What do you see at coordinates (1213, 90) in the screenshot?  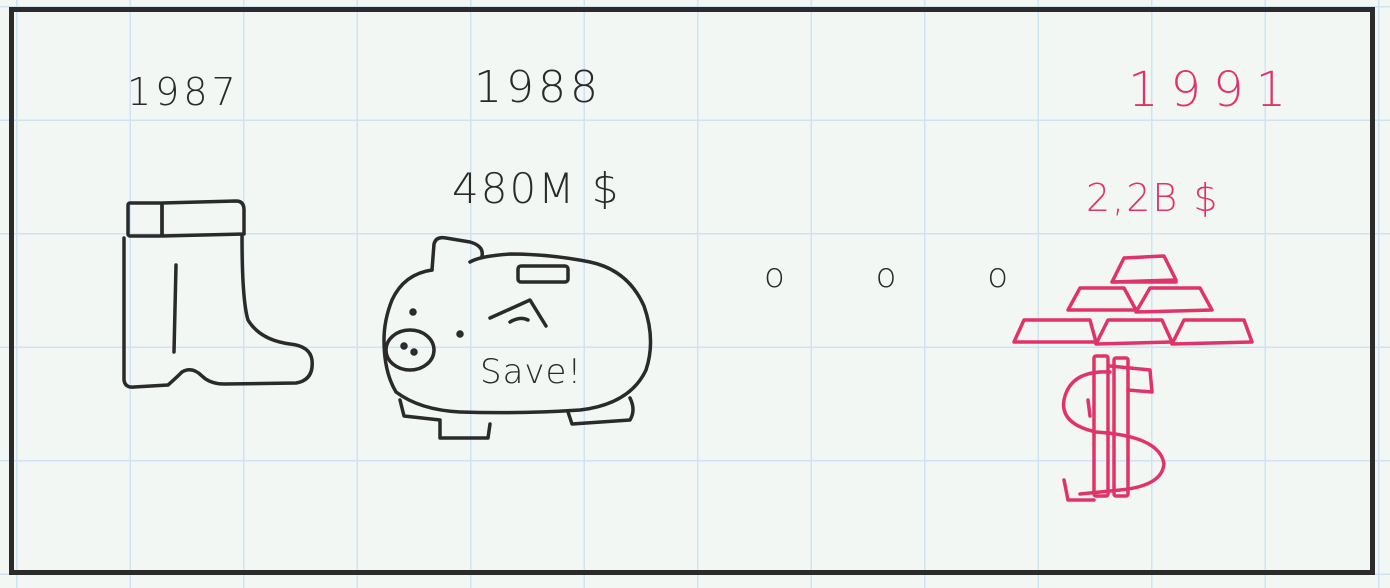 I see `year-1991-label: 1991` at bounding box center [1213, 90].